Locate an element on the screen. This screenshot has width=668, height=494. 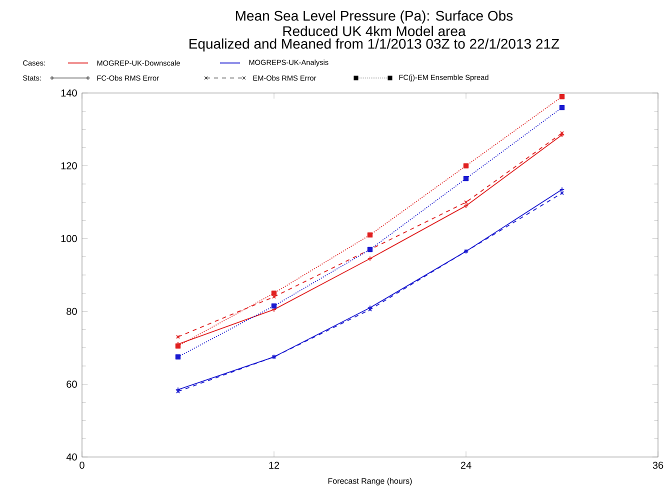
y-tick-label: 140 is located at coordinates (69, 93).